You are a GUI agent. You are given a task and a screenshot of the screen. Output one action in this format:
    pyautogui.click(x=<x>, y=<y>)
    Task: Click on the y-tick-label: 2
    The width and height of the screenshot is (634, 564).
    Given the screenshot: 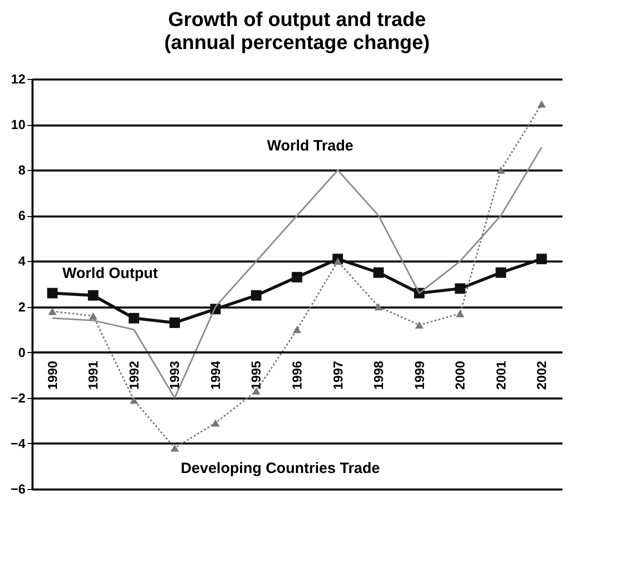 What is the action you would take?
    pyautogui.click(x=22, y=306)
    